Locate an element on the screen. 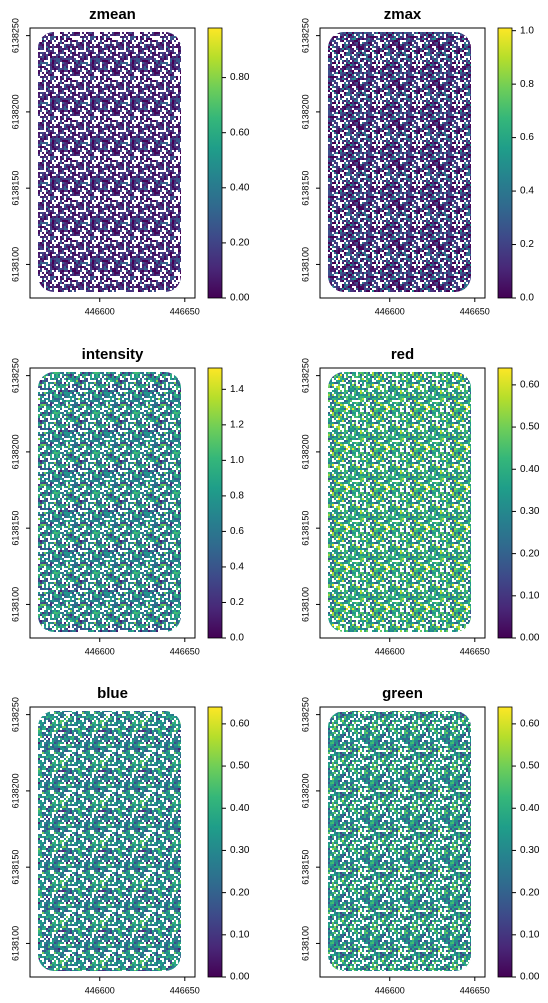 The image size is (548, 1003). panel-title: blue is located at coordinates (112, 693).